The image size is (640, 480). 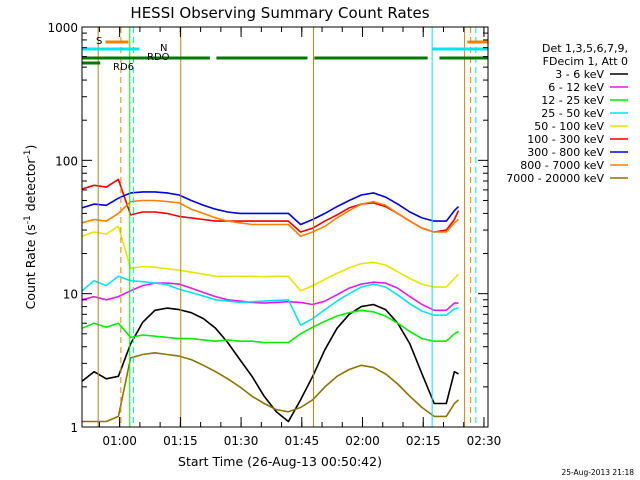 I want to click on series-line-300-800-kev, so click(x=270, y=208).